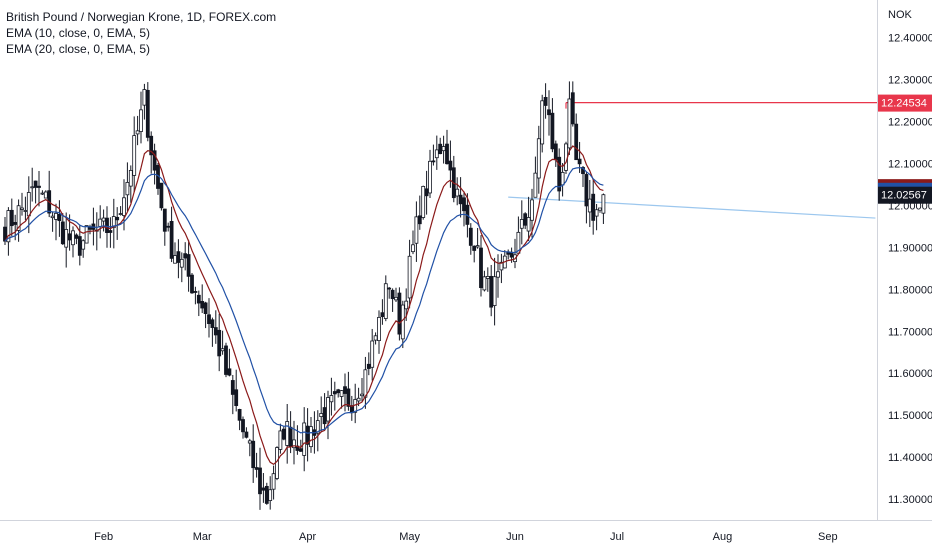  Describe the element at coordinates (723, 537) in the screenshot. I see `time-tick-label: Aug` at that location.